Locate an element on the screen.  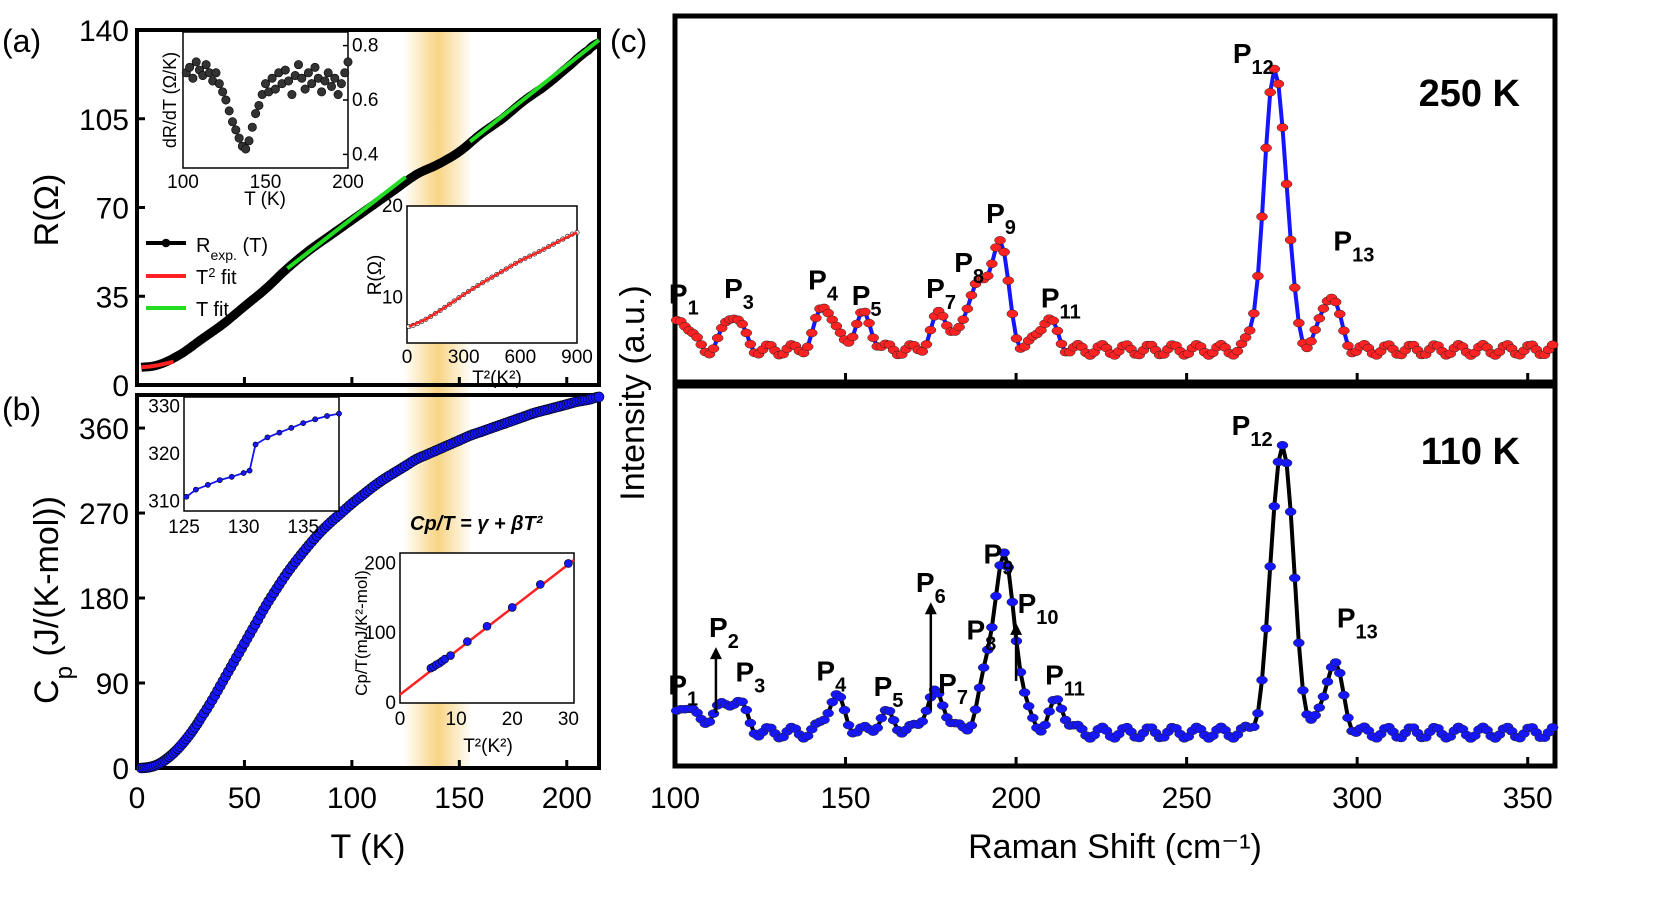
peak-label-110k-p4: P4 is located at coordinates (831, 675).